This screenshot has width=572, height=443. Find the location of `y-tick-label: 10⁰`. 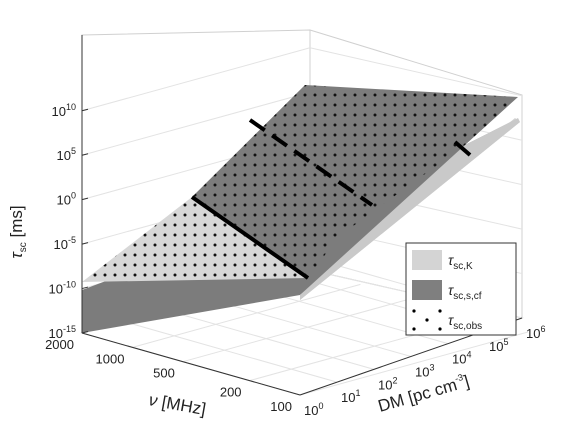

y-tick-label: 10⁰ is located at coordinates (313, 409).